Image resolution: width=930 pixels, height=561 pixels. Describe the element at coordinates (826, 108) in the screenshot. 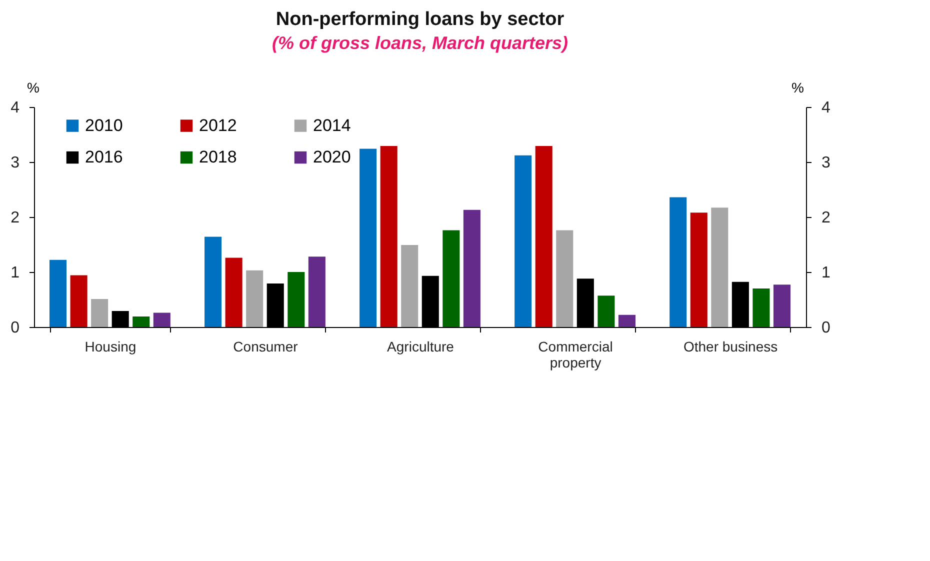

I see `y2-tick-label: 4` at that location.